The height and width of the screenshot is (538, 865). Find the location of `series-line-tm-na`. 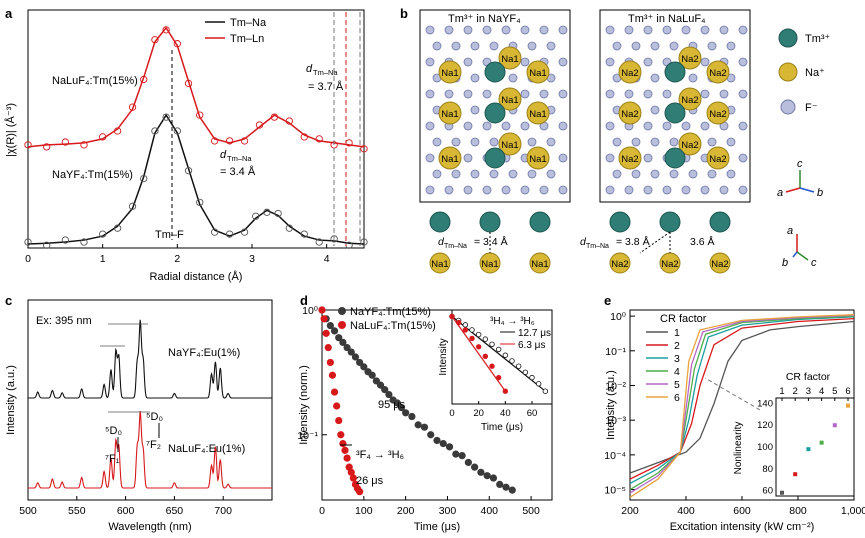

series-line-tm-na is located at coordinates (196, 179).